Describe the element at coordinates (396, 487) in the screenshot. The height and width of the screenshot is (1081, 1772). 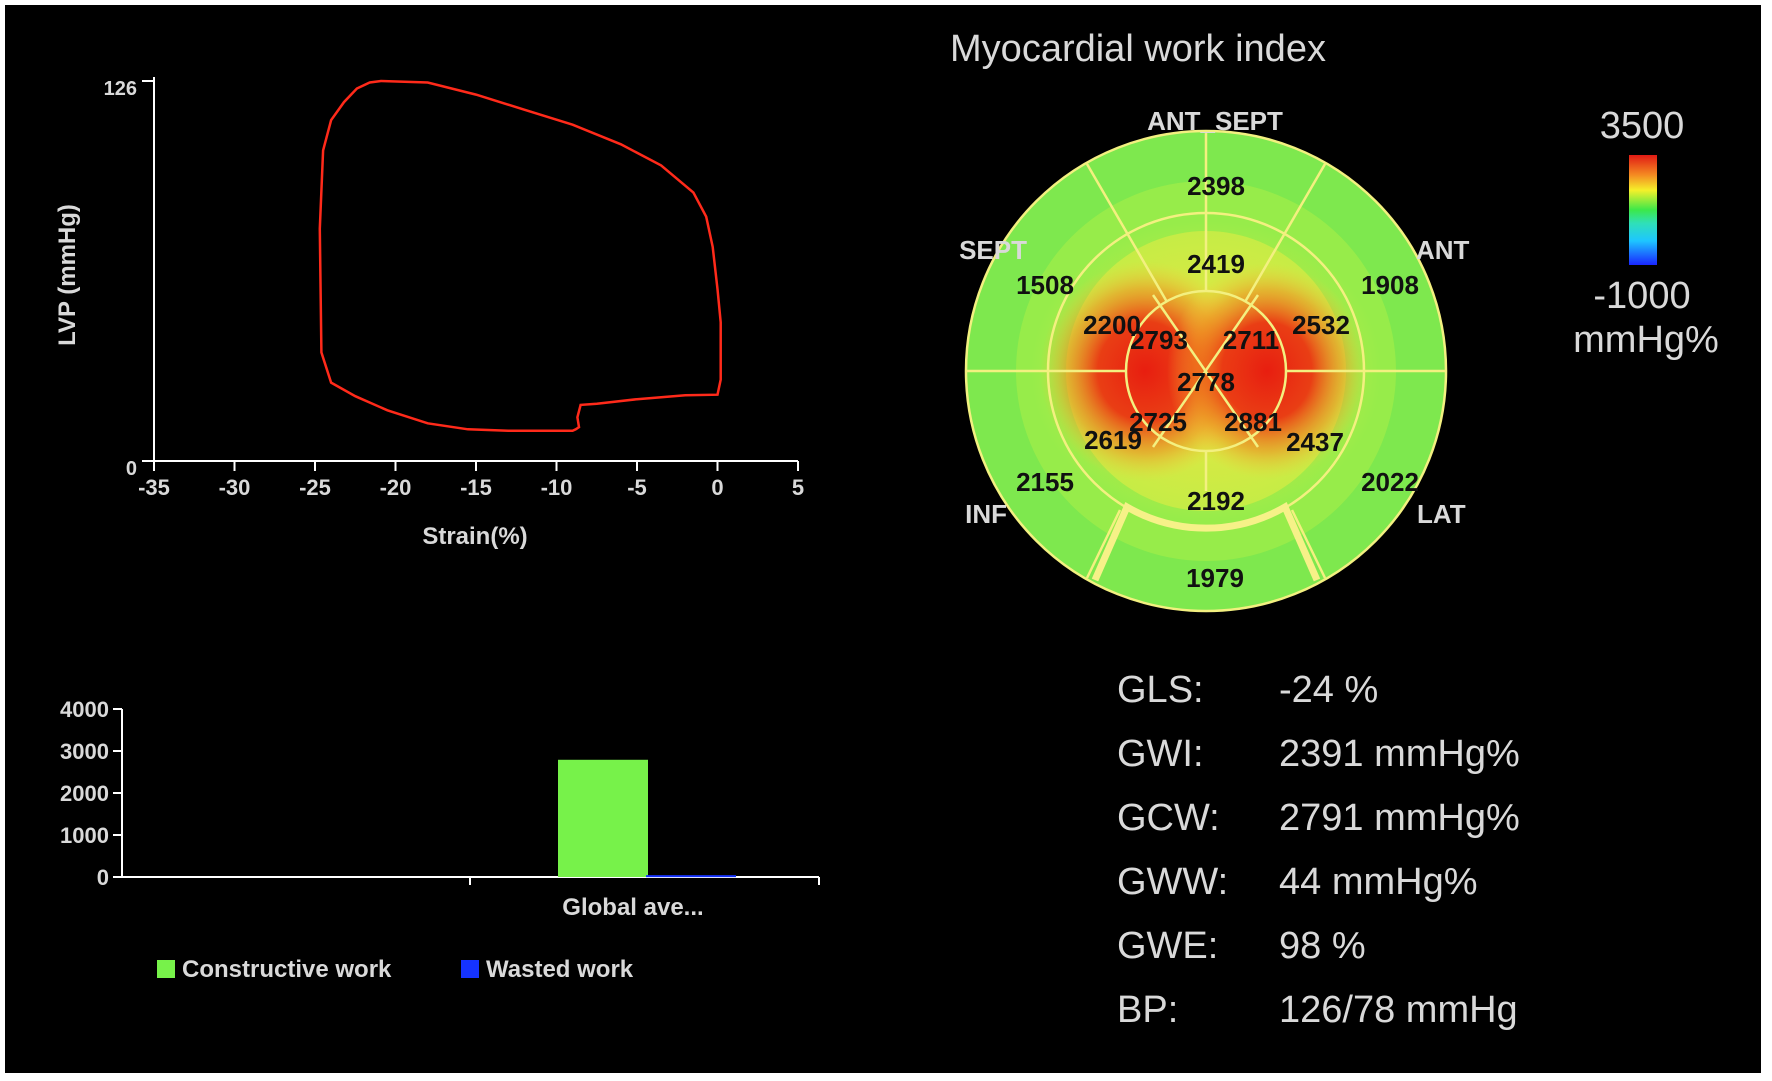
I see `pv-x-tick-label-3: -20` at that location.